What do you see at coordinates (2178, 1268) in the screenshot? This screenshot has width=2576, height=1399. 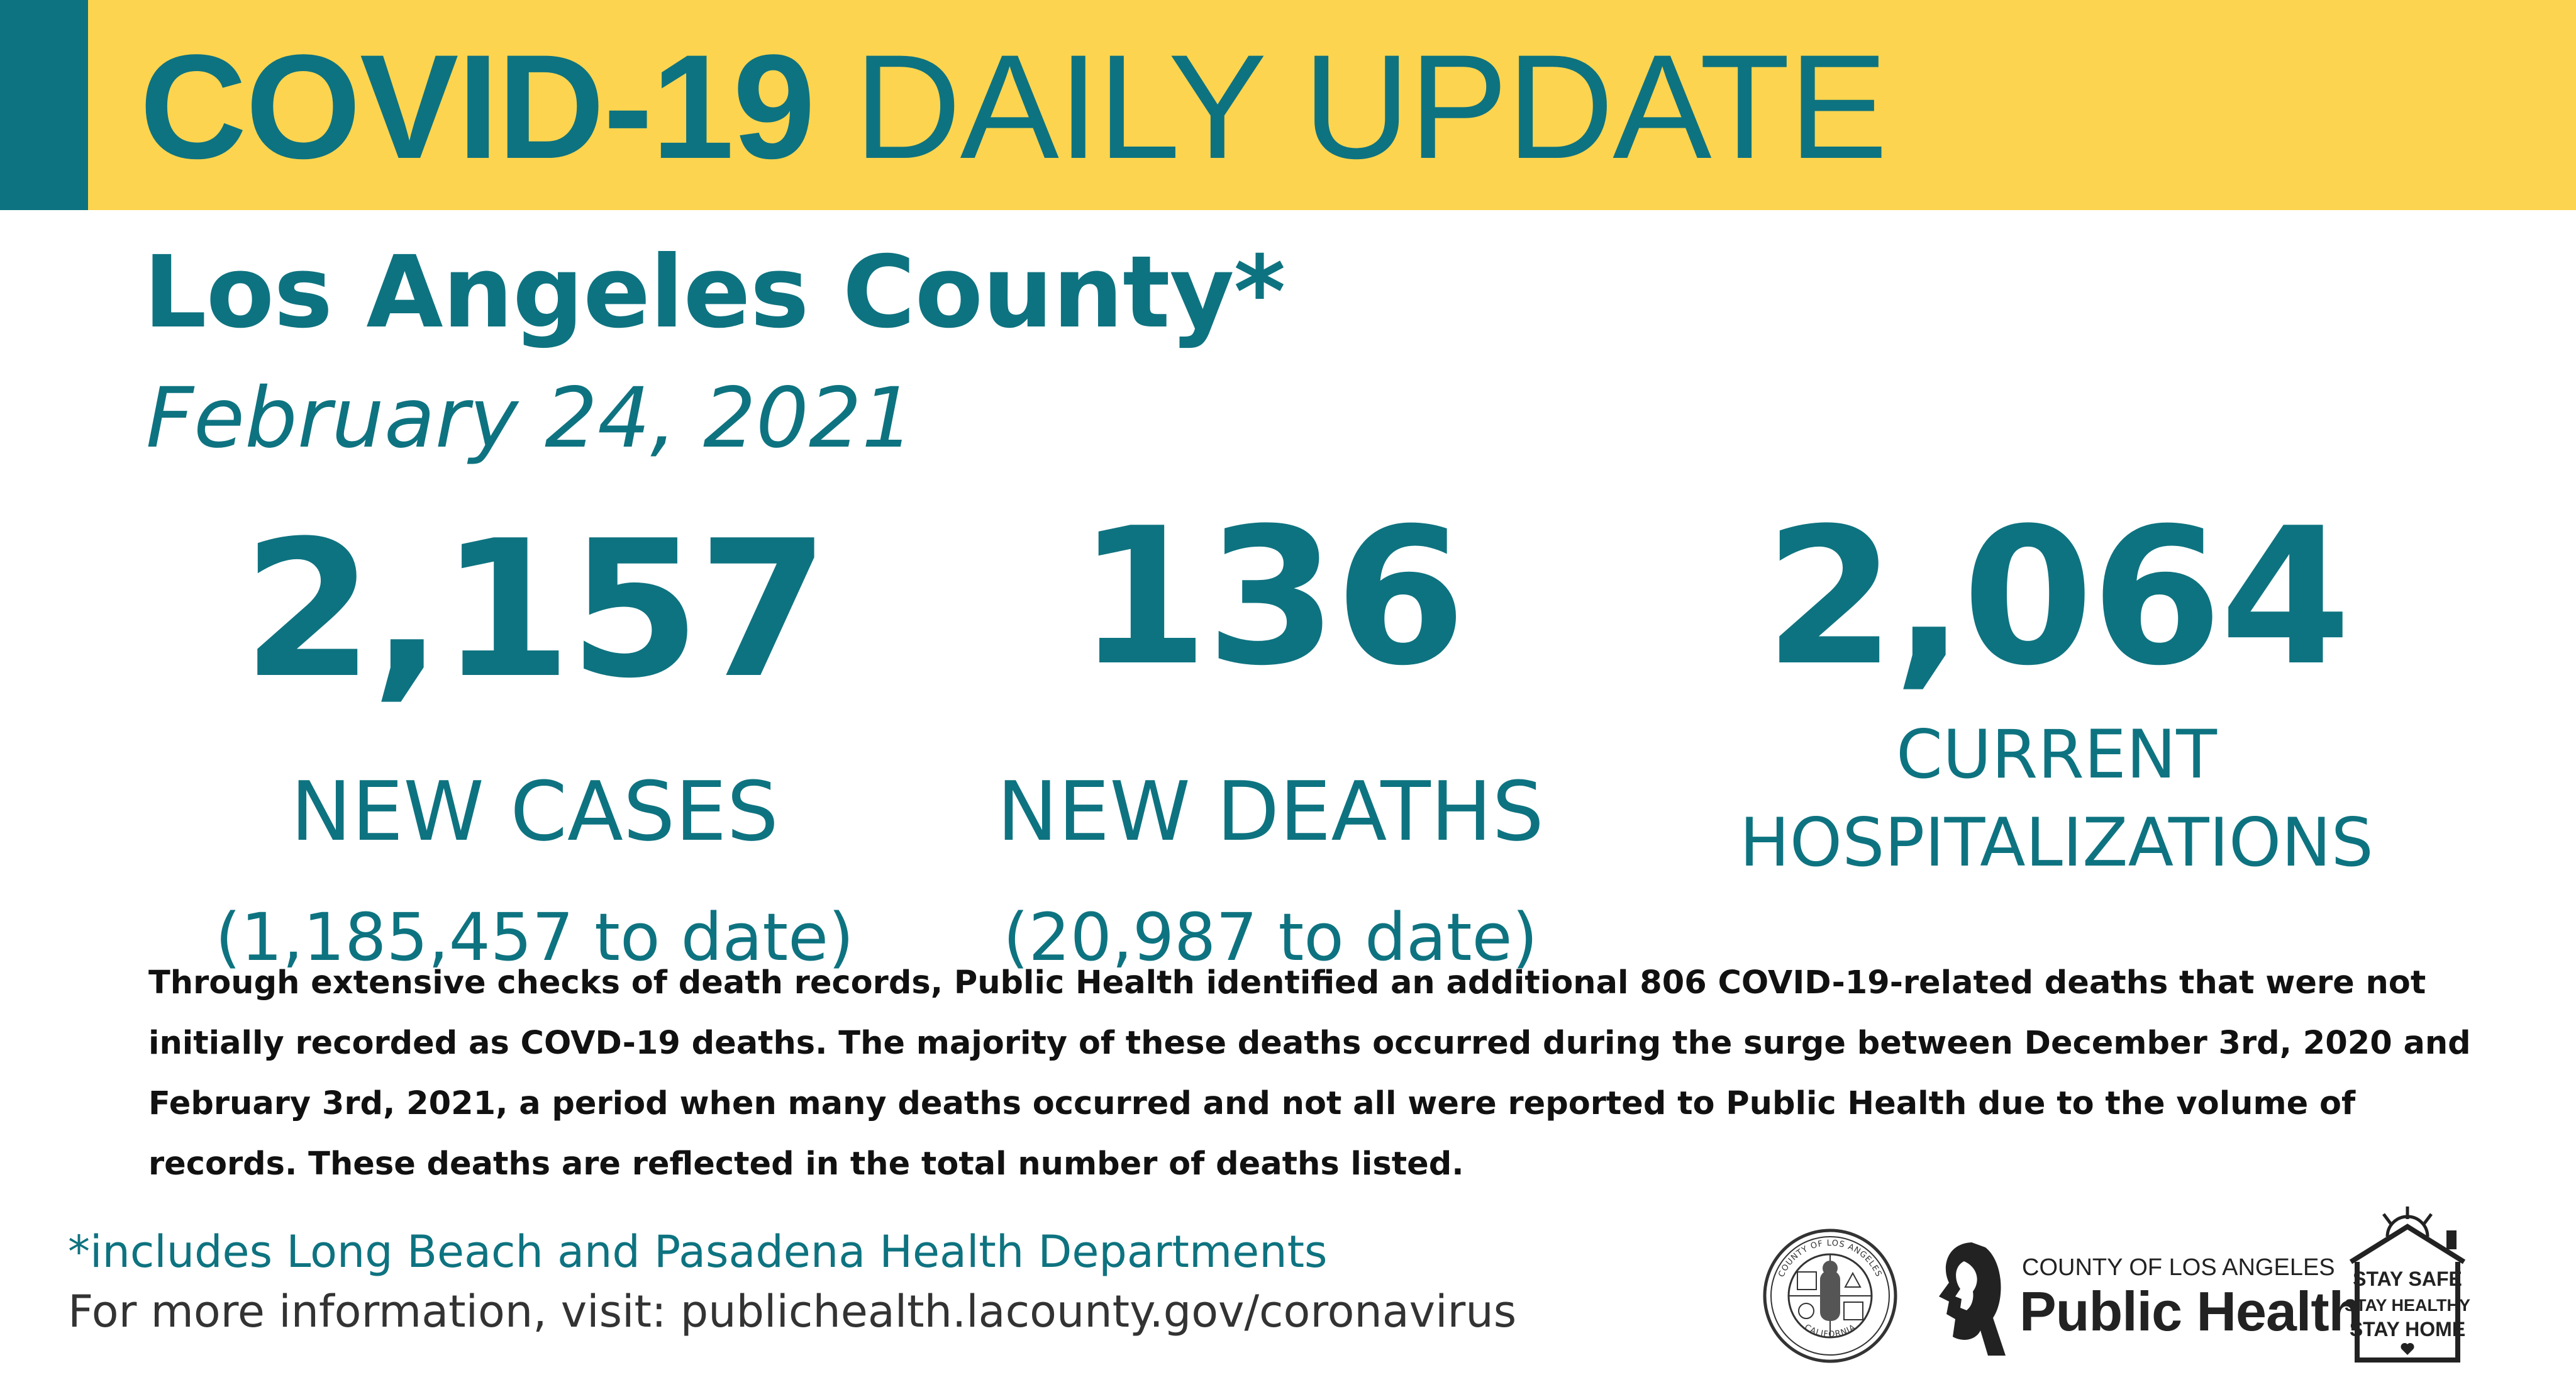 I see `public-health-county-text: COUNTY OF LOS ANGELES` at bounding box center [2178, 1268].